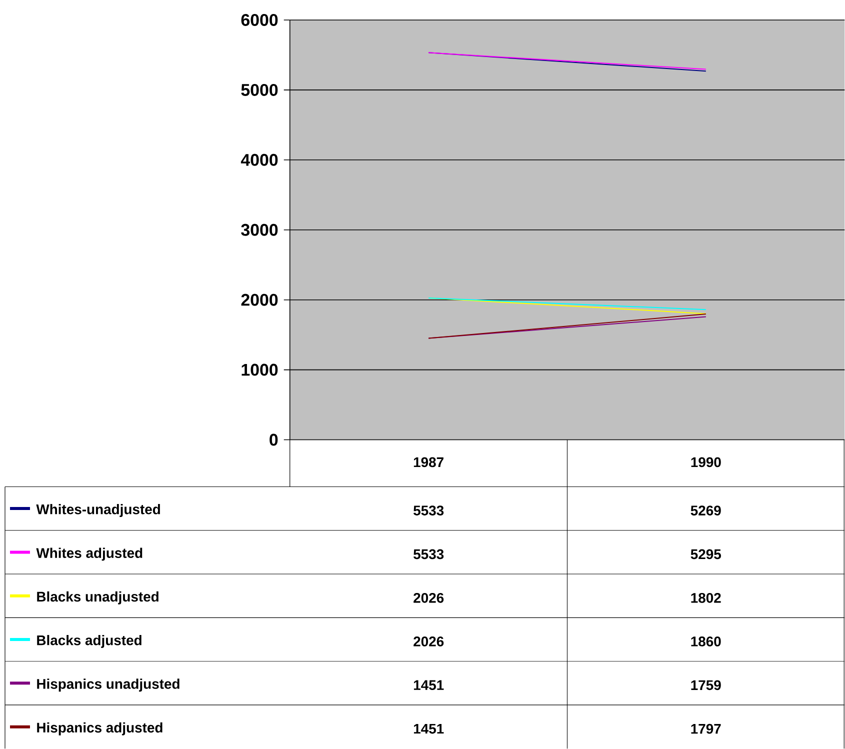  What do you see at coordinates (89, 554) in the screenshot?
I see `legend-label: Whites adjusted` at bounding box center [89, 554].